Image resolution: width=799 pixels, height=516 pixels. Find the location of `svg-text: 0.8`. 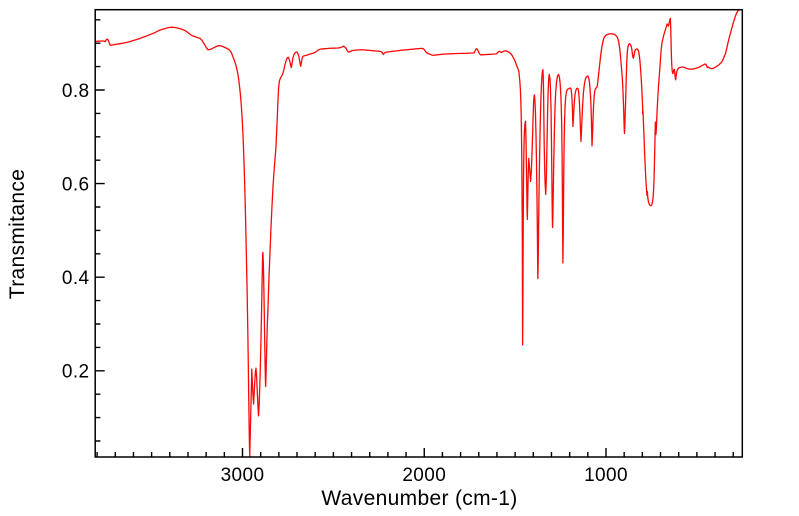

svg-text: 0.8 is located at coordinates (76, 91).